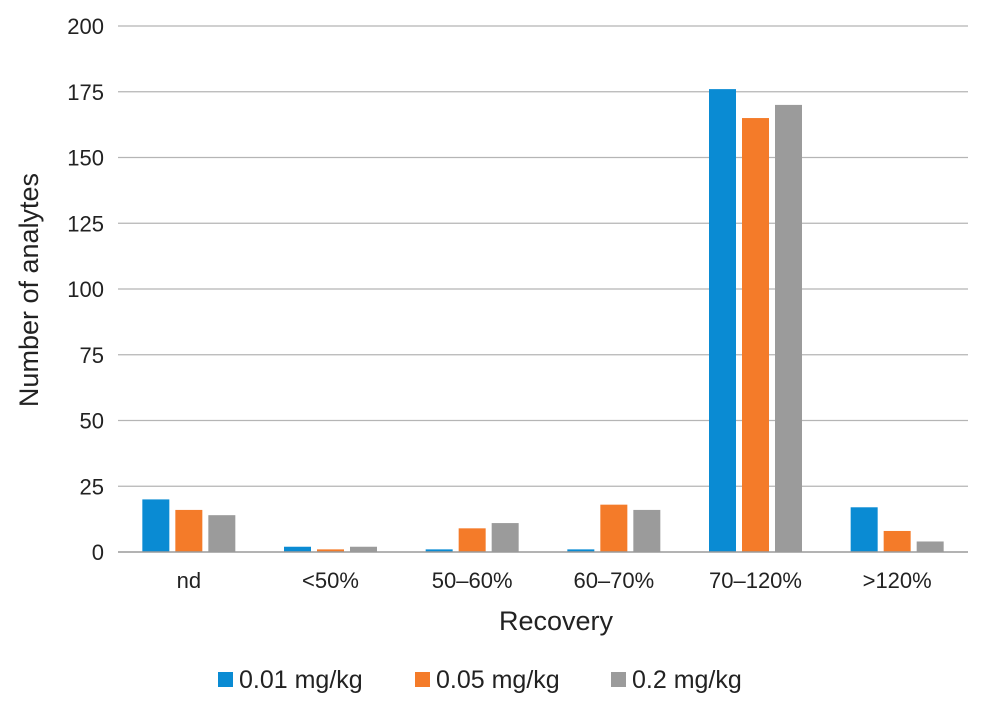 The height and width of the screenshot is (701, 983). What do you see at coordinates (556, 621) in the screenshot?
I see `x-axis-title: Recovery` at bounding box center [556, 621].